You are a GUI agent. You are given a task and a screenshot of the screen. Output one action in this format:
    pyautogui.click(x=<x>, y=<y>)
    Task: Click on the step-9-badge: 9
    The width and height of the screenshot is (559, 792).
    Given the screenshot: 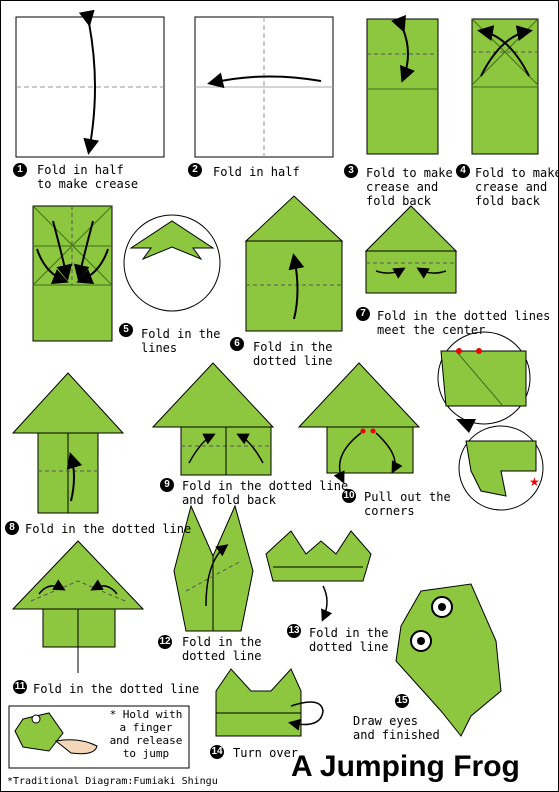 What is the action you would take?
    pyautogui.click(x=167, y=485)
    